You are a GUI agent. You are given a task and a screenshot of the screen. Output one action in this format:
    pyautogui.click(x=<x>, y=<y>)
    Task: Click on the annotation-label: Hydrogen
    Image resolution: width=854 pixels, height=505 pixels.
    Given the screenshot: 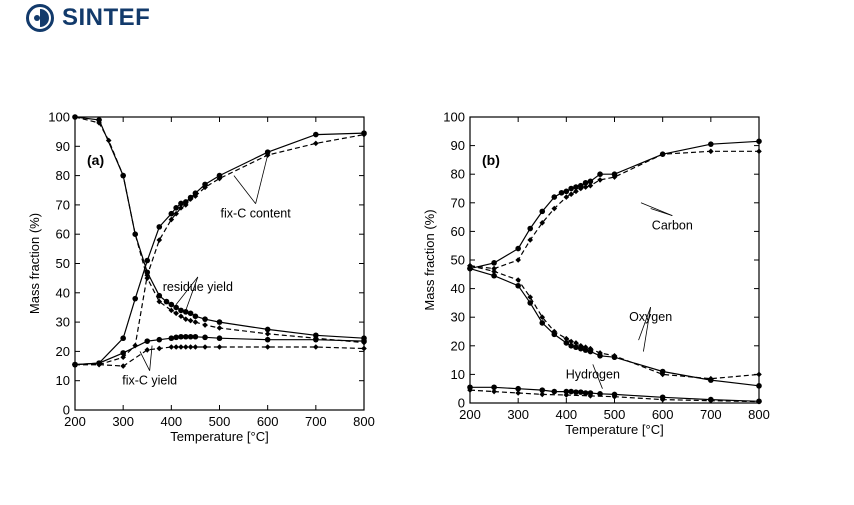 What is the action you would take?
    pyautogui.click(x=593, y=374)
    